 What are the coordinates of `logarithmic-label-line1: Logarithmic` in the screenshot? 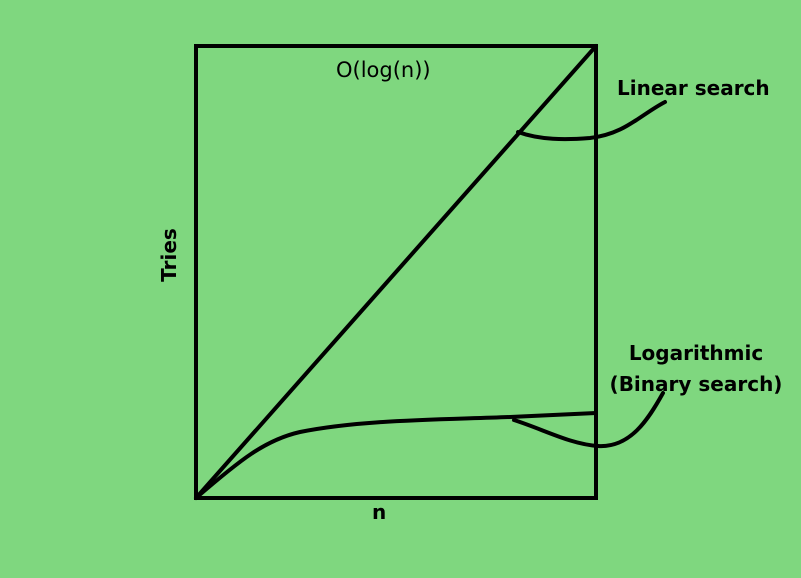 It's located at (696, 353).